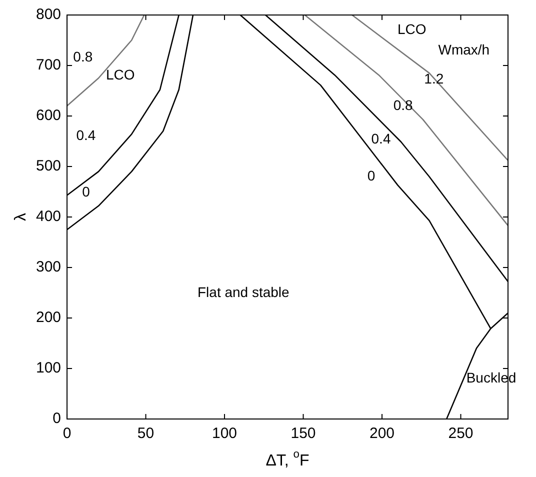 Image resolution: width=536 pixels, height=477 pixels. What do you see at coordinates (303, 433) in the screenshot?
I see `x-tick-label: 150` at bounding box center [303, 433].